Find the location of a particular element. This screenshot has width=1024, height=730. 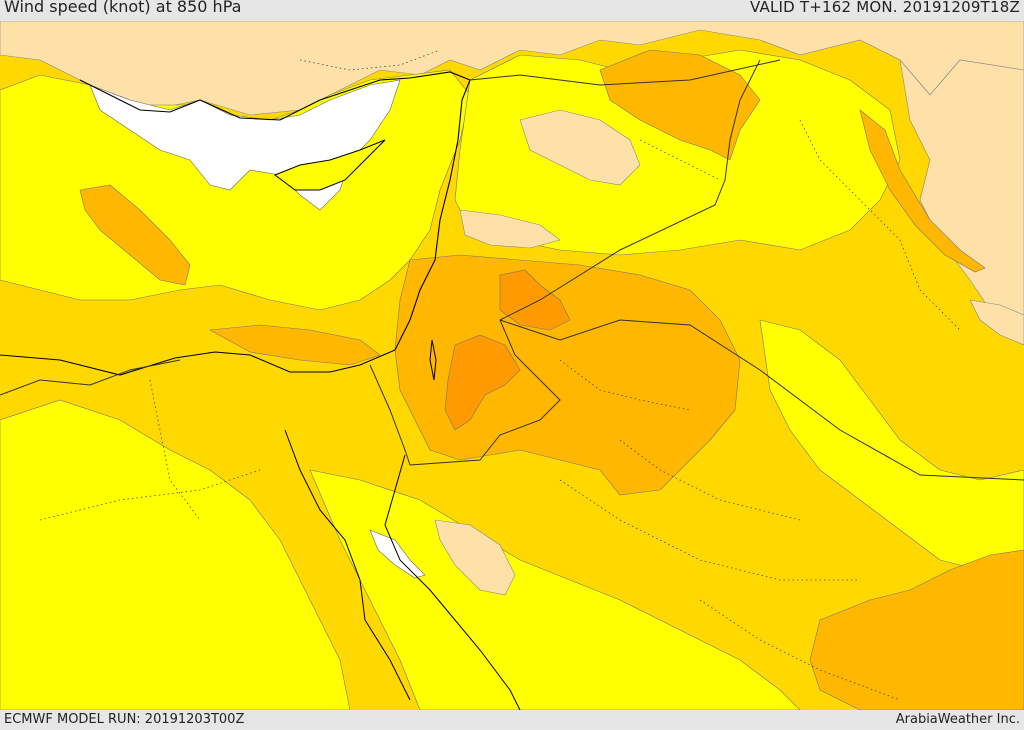

credit: ArabiaWeather Inc. is located at coordinates (957, 719).